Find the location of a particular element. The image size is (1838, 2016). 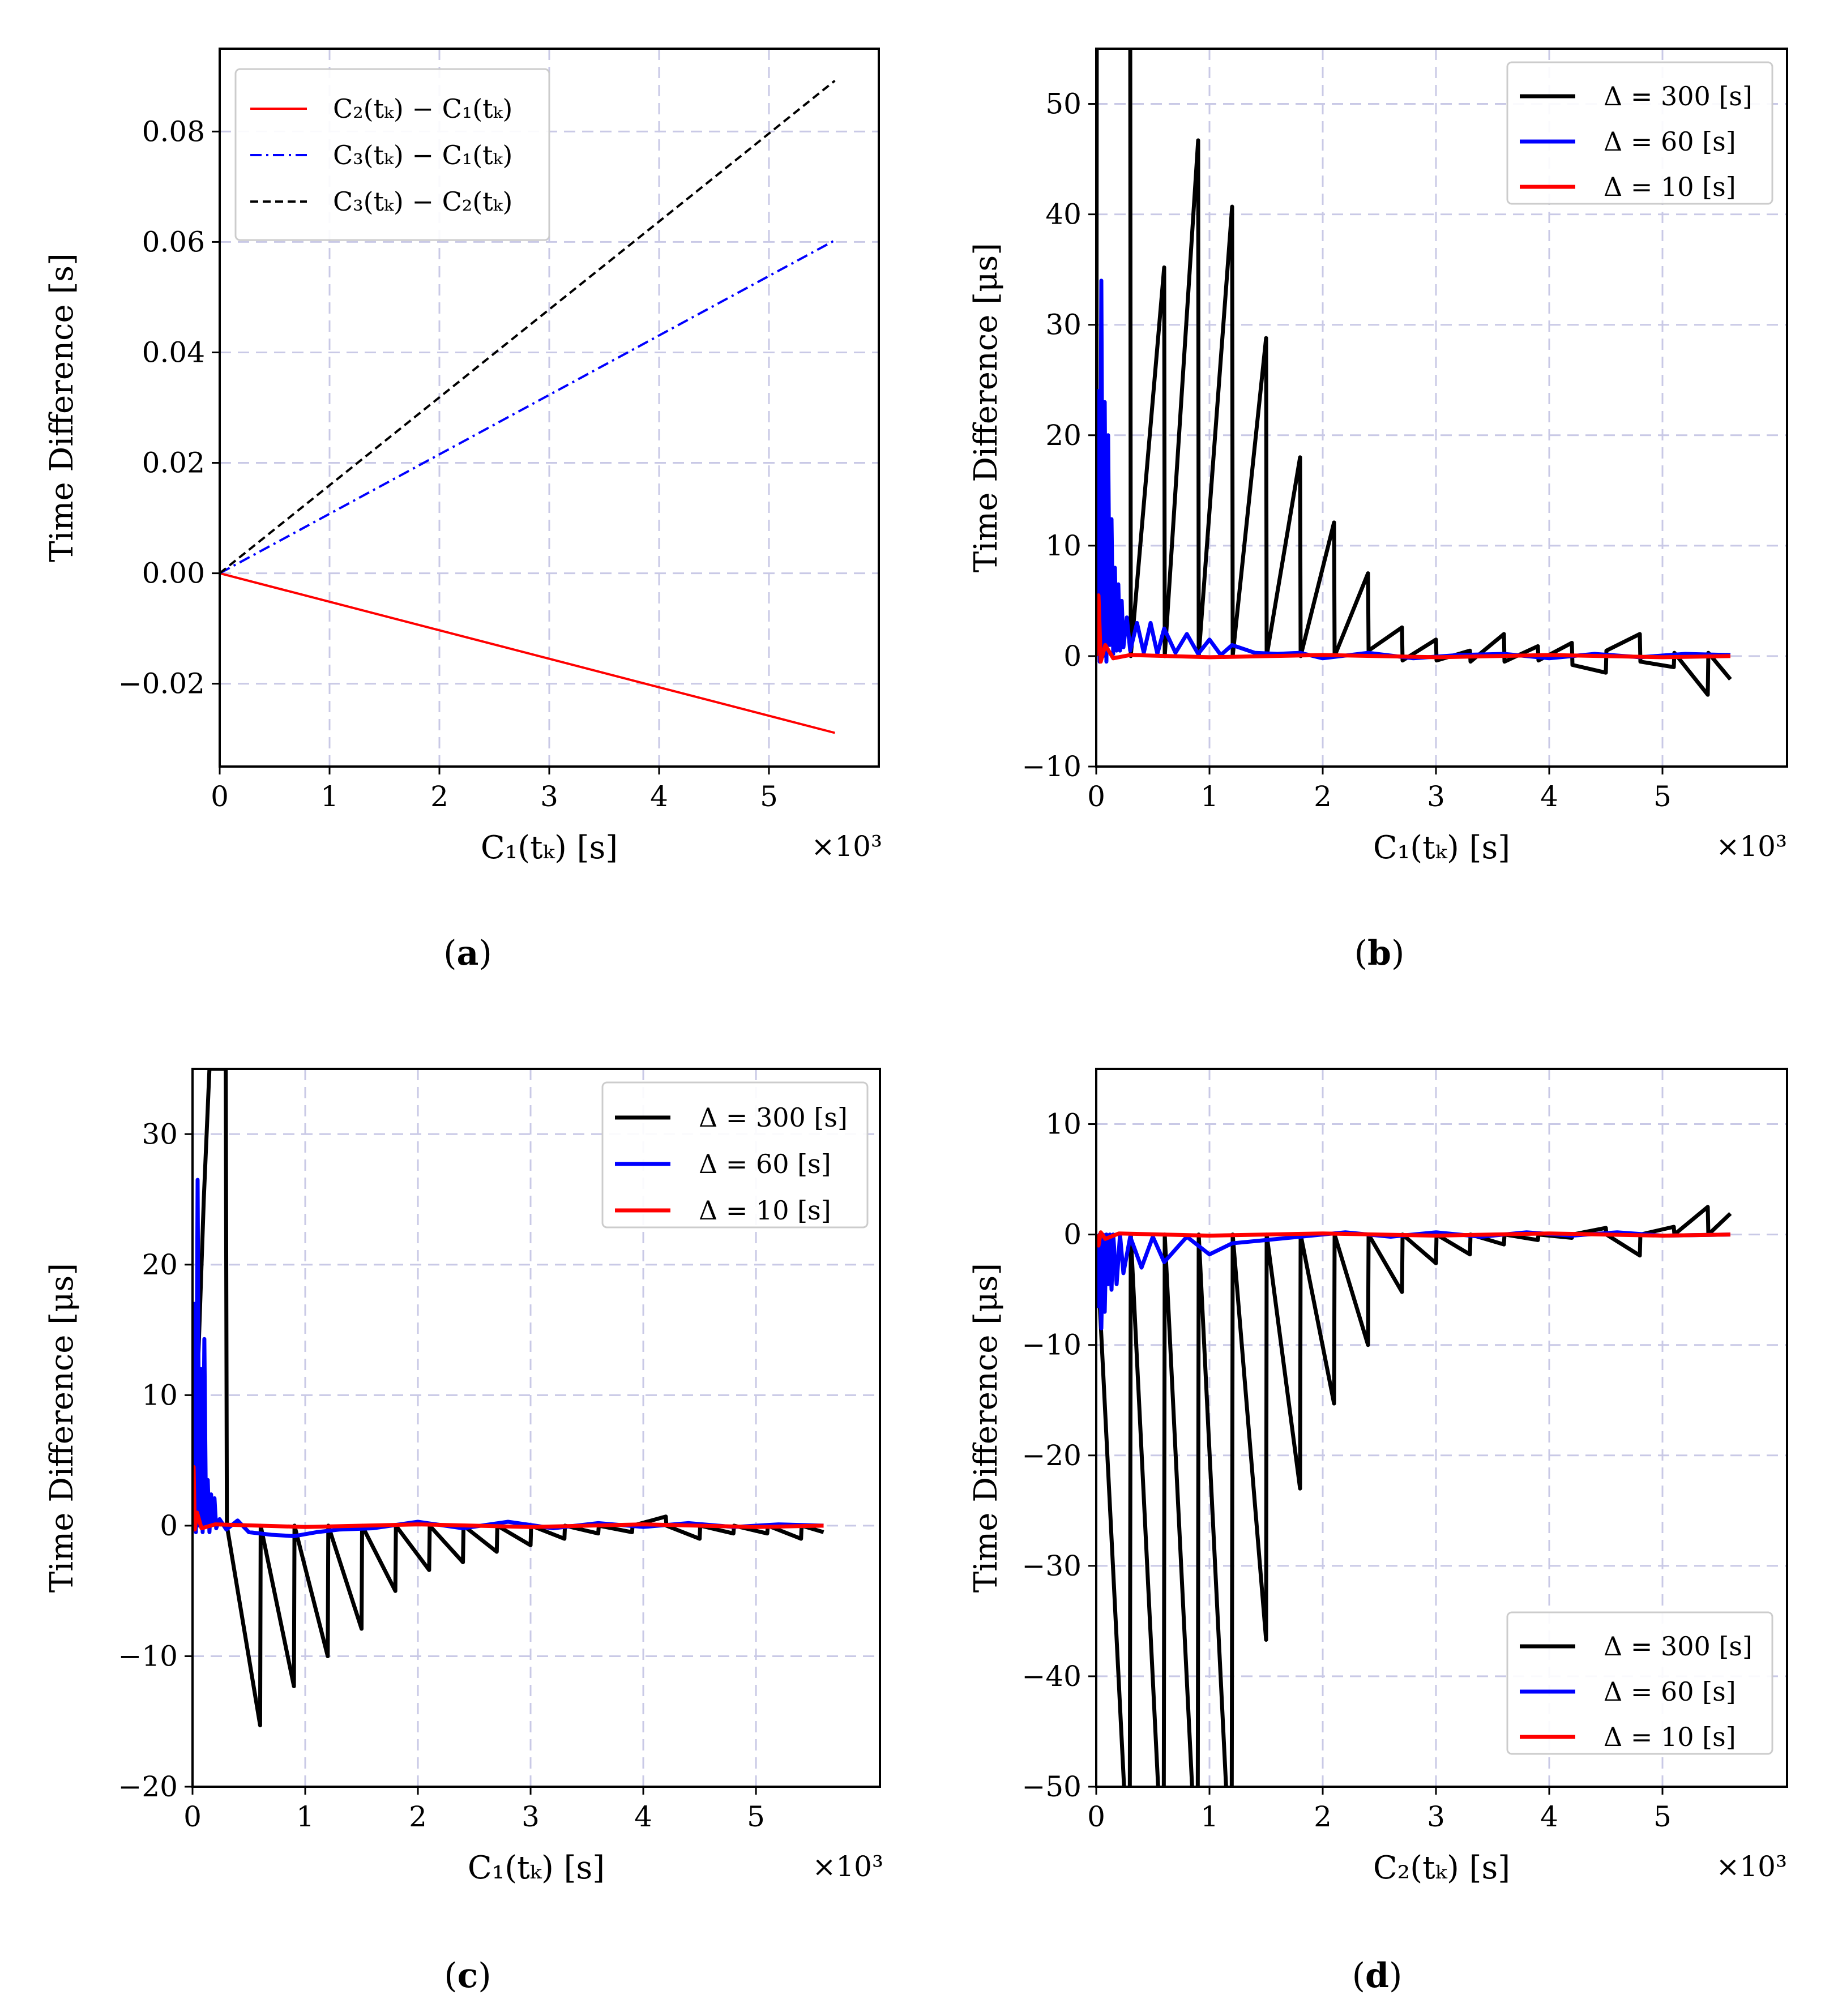

y-tick-label: 0.04 is located at coordinates (173, 352).